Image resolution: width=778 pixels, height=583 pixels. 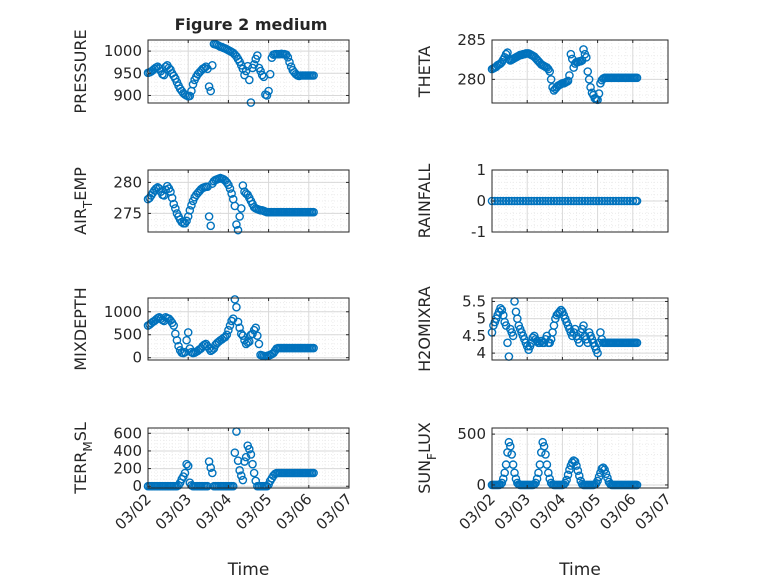 What do you see at coordinates (512, 511) in the screenshot?
I see `x-tick-label: 03/03` at bounding box center [512, 511].